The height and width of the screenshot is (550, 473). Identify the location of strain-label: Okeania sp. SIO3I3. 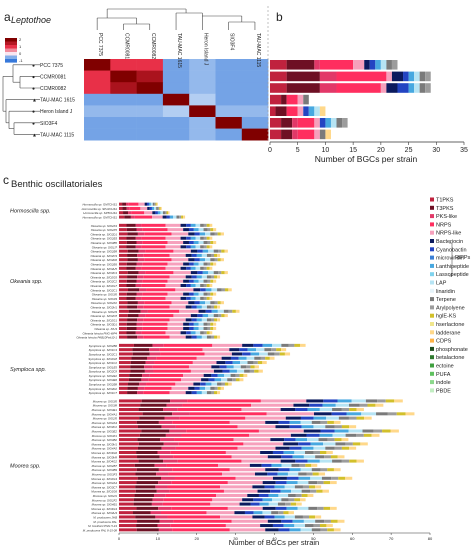
(105, 299).